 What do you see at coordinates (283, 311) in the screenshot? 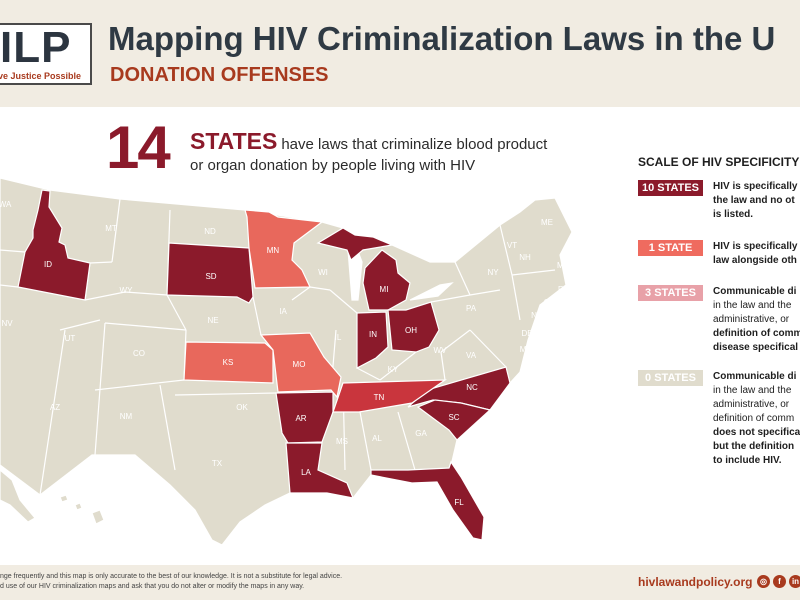
I see `state-label: IA` at bounding box center [283, 311].